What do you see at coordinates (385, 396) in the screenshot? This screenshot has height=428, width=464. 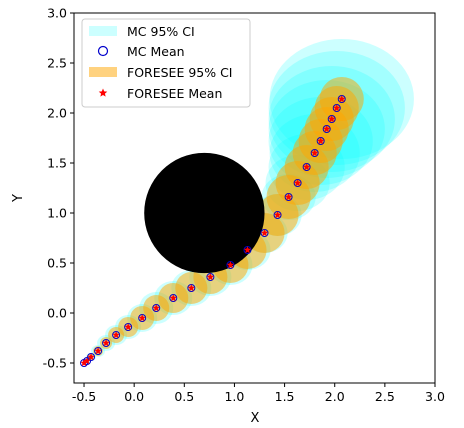 I see `x-tick-label: 2.5` at bounding box center [385, 396].